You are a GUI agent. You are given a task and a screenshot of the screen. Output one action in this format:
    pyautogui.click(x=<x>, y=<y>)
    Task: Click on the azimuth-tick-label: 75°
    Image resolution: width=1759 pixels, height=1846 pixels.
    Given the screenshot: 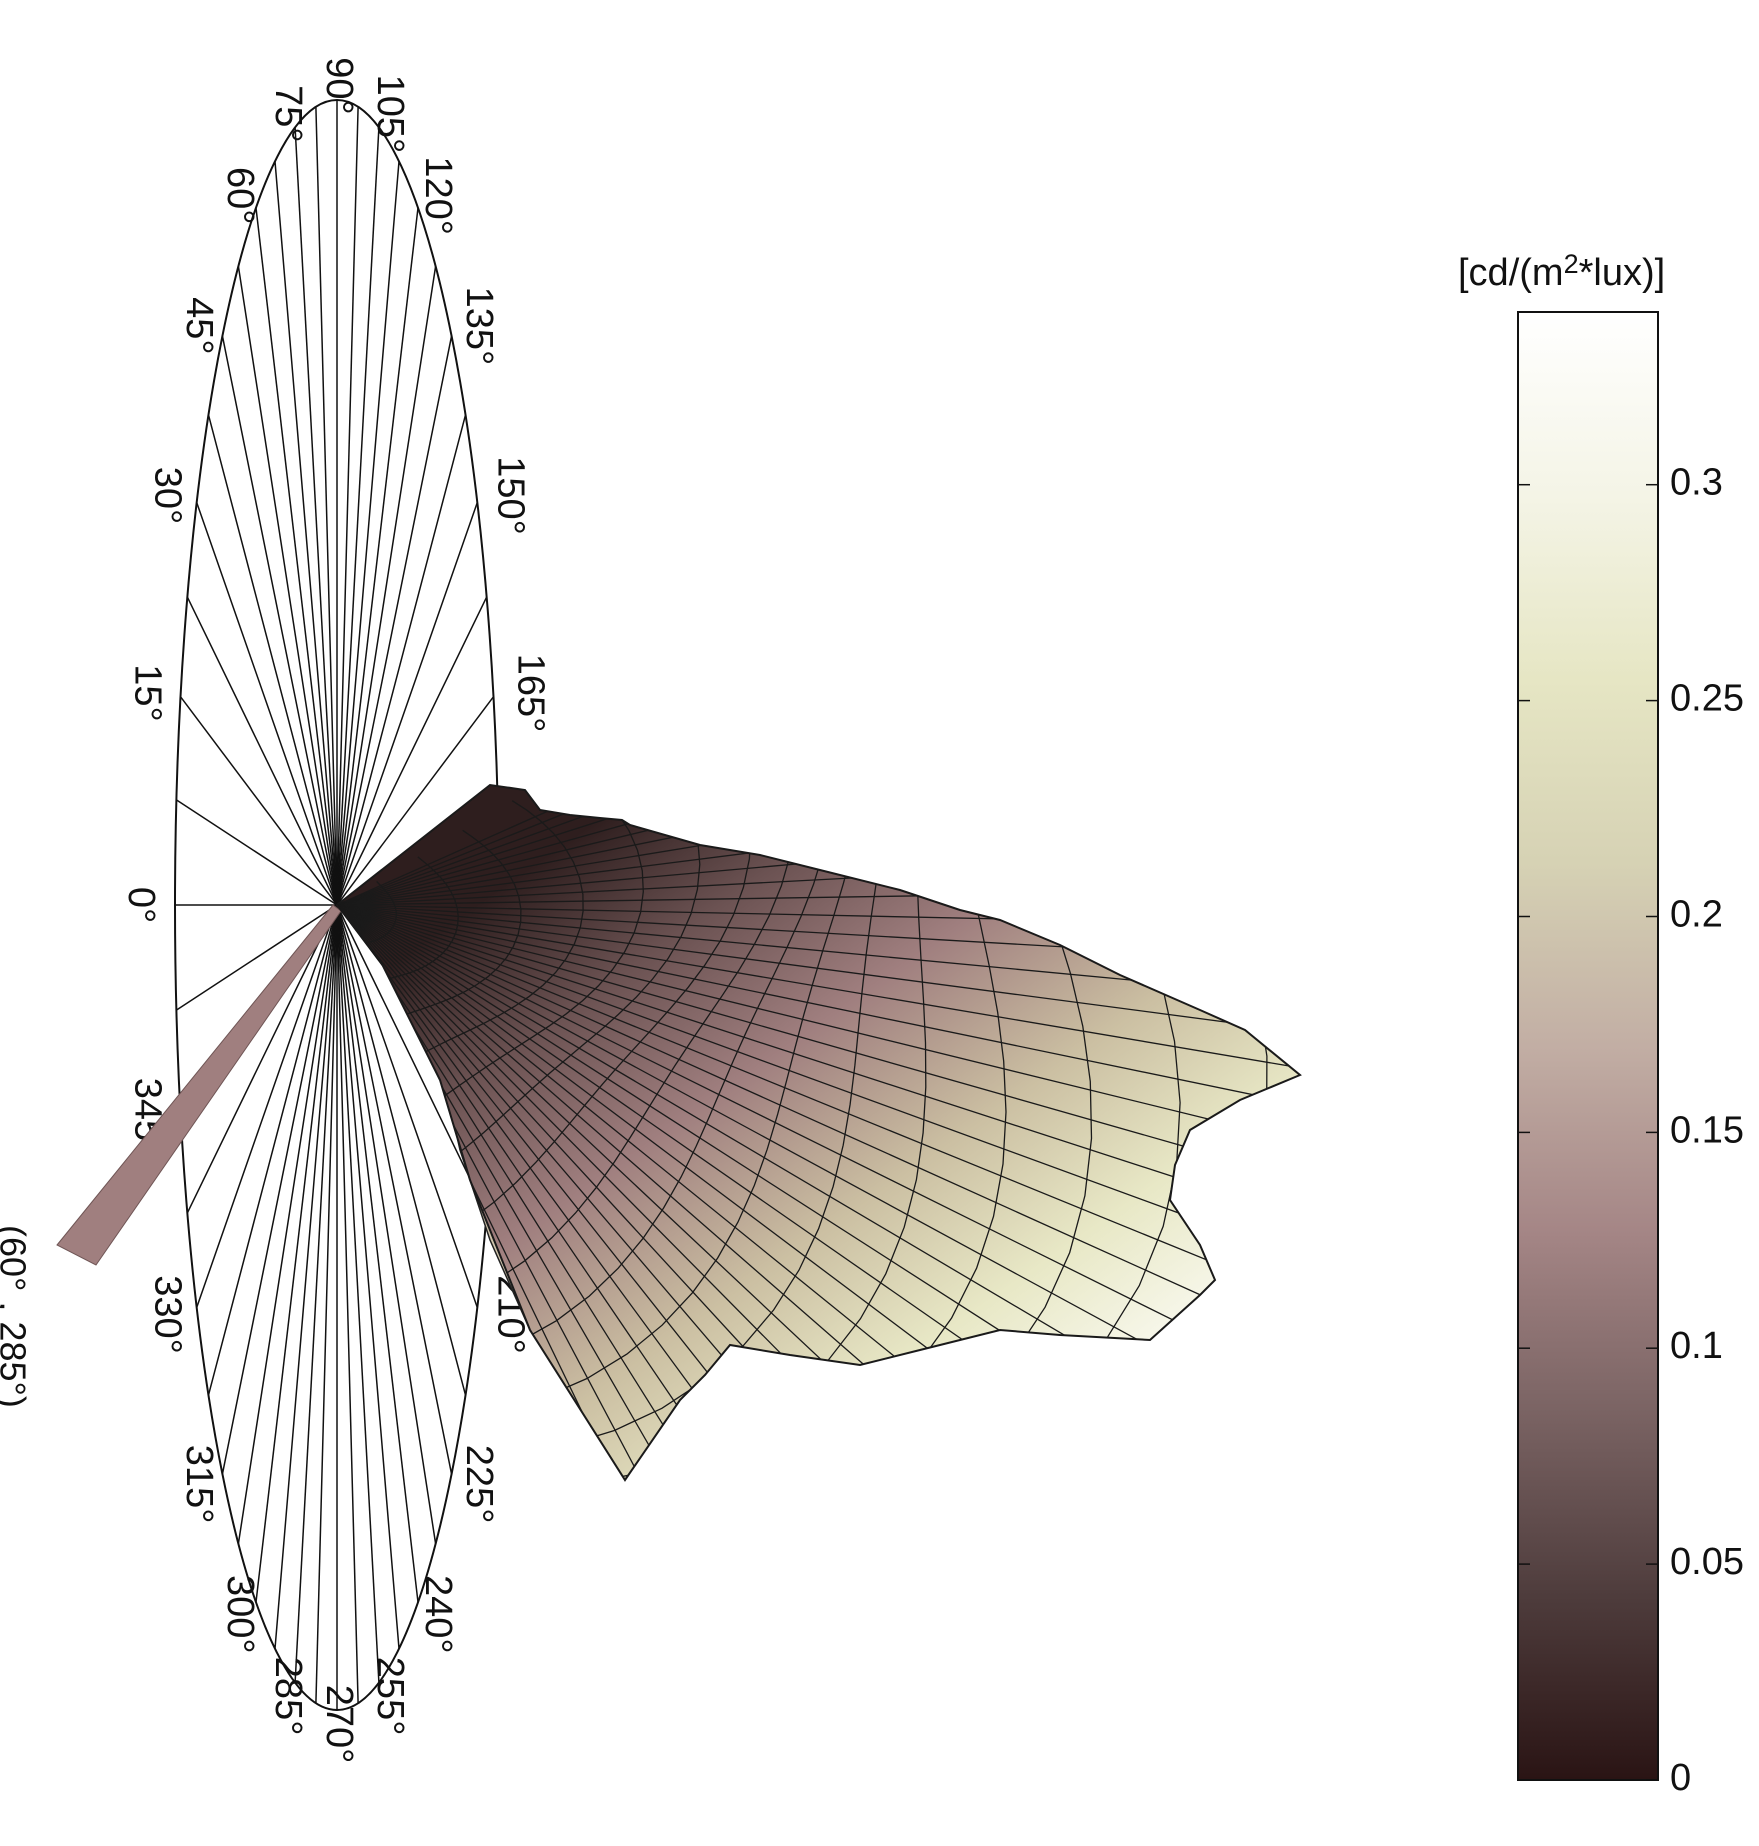 What is the action you would take?
    pyautogui.click(x=288, y=113)
    